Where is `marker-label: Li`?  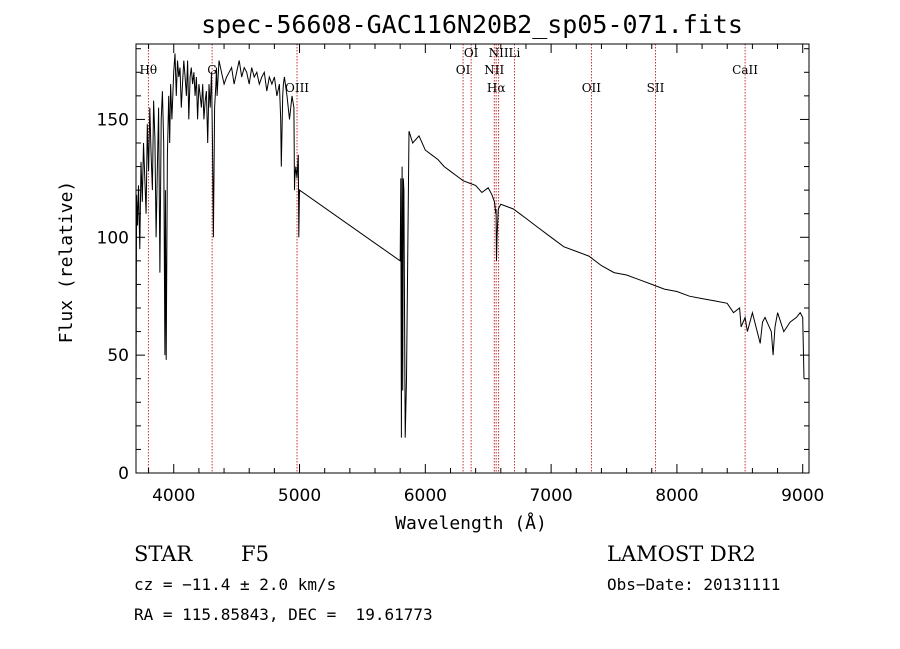
marker-label: Li is located at coordinates (514, 53).